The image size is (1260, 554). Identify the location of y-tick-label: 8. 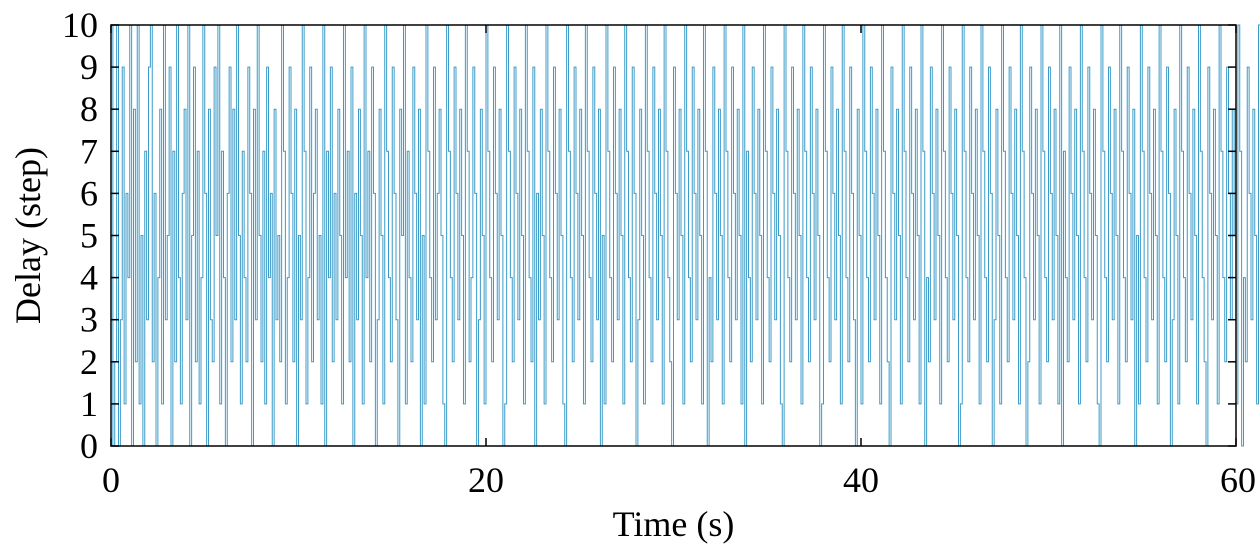
(89, 109).